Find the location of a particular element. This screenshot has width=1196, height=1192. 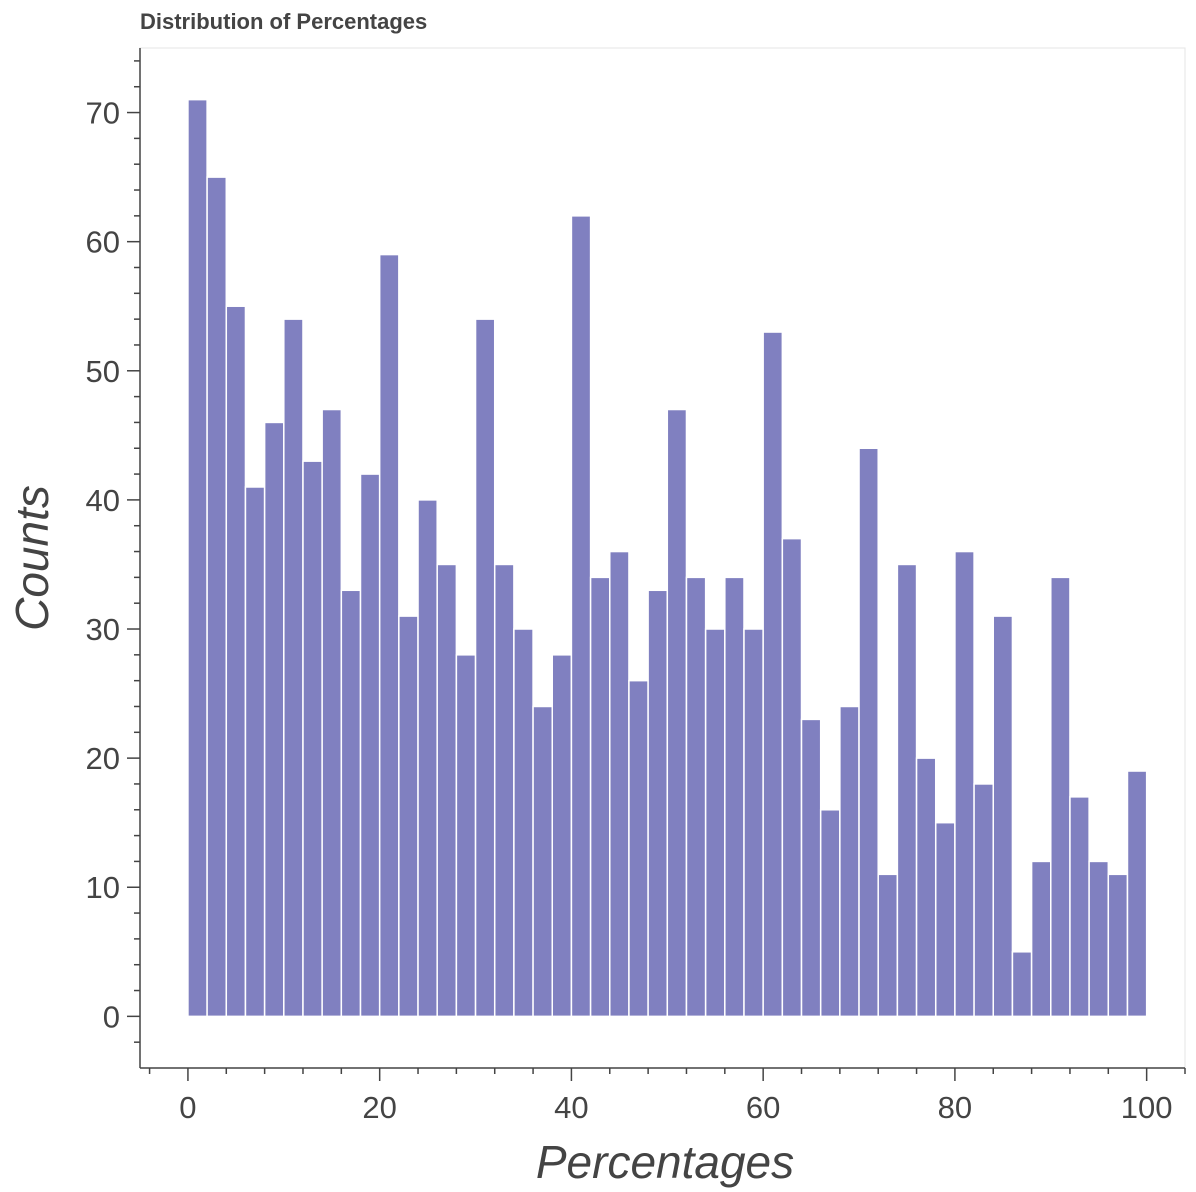

y-tick-label: 50 is located at coordinates (103, 371).